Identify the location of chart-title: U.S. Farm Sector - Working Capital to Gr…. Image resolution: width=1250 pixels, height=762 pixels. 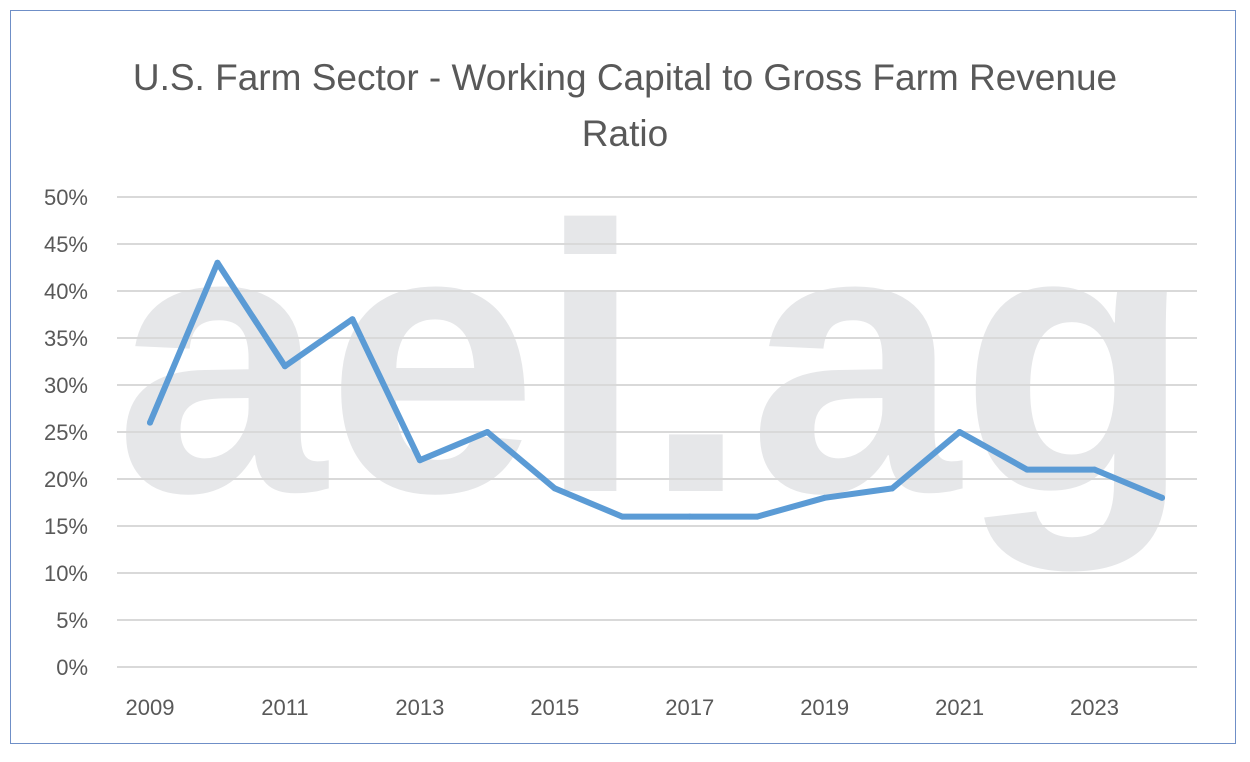
(625, 105).